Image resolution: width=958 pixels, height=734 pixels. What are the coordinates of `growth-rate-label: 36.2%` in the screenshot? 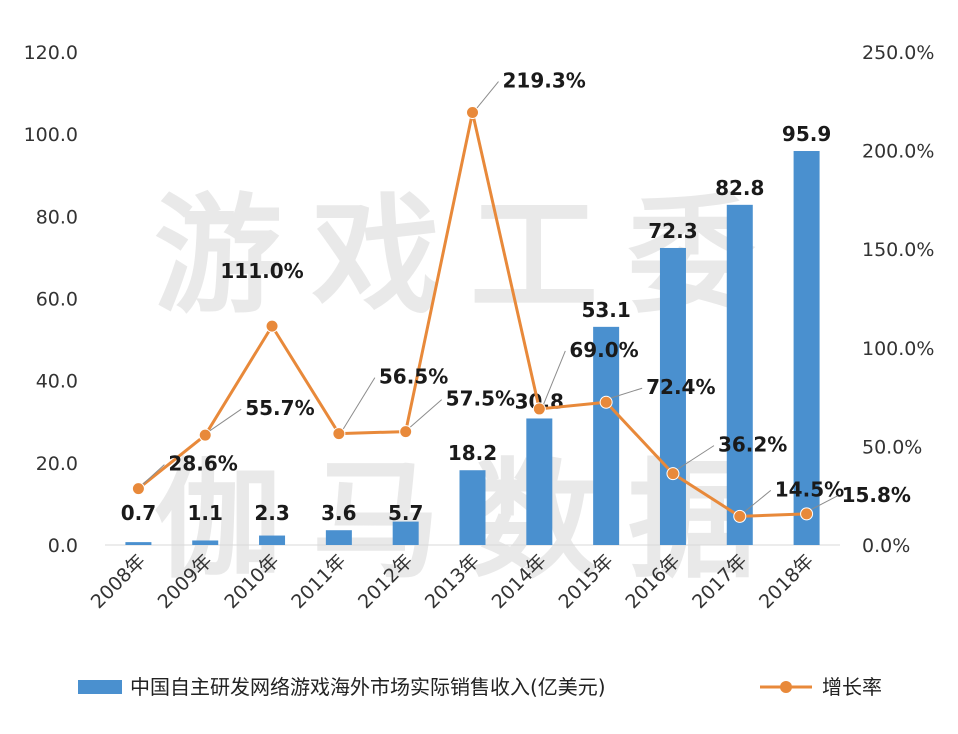 It's located at (752, 445).